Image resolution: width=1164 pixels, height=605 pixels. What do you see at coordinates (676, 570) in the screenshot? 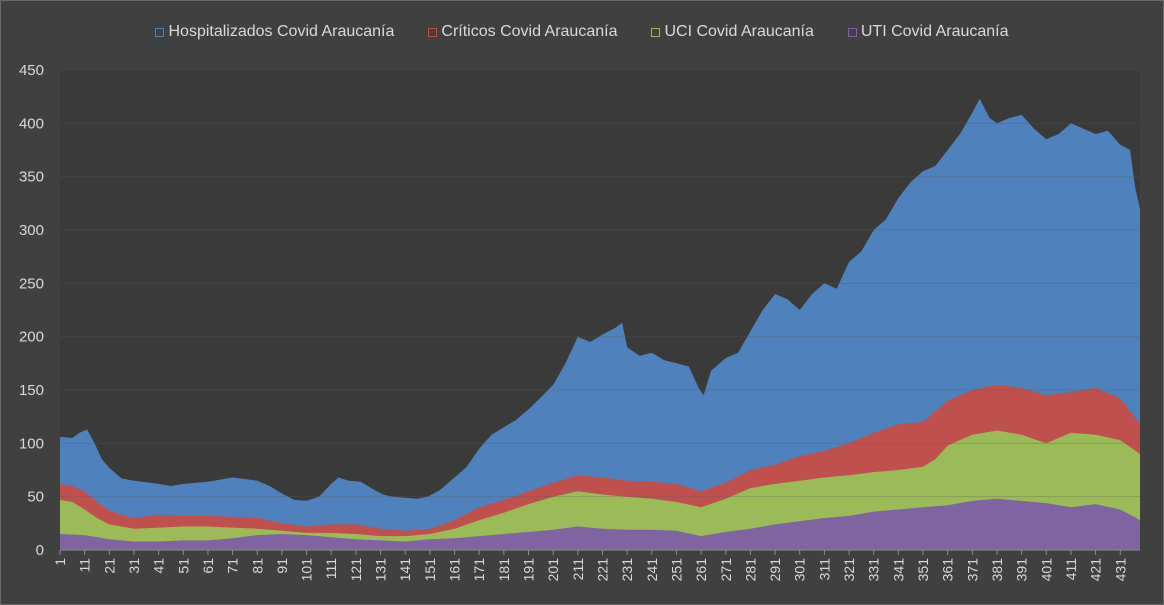
I see `x-tick-label: 251` at bounding box center [676, 570].